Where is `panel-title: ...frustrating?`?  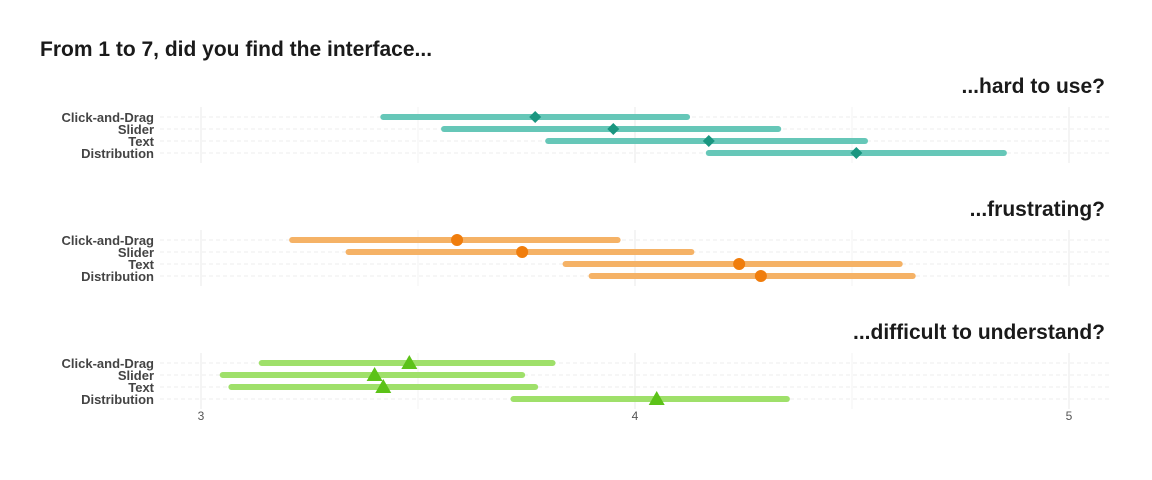
panel-title: ...frustrating? is located at coordinates (1037, 209).